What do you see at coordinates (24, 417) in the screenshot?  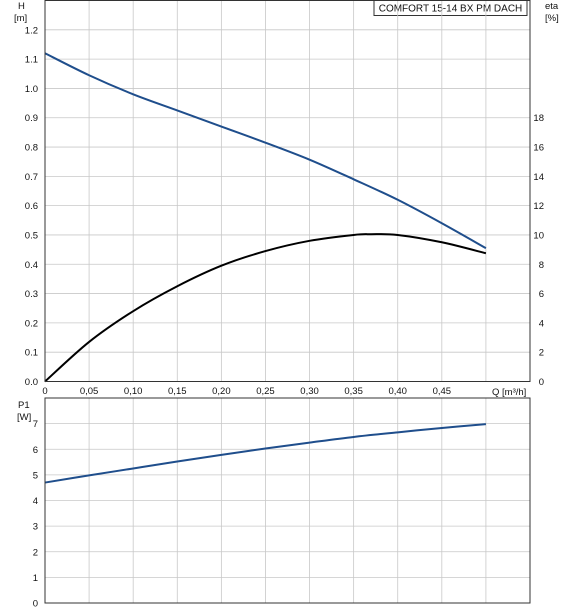 I see `p1-axis-label-unit: [W]` at bounding box center [24, 417].